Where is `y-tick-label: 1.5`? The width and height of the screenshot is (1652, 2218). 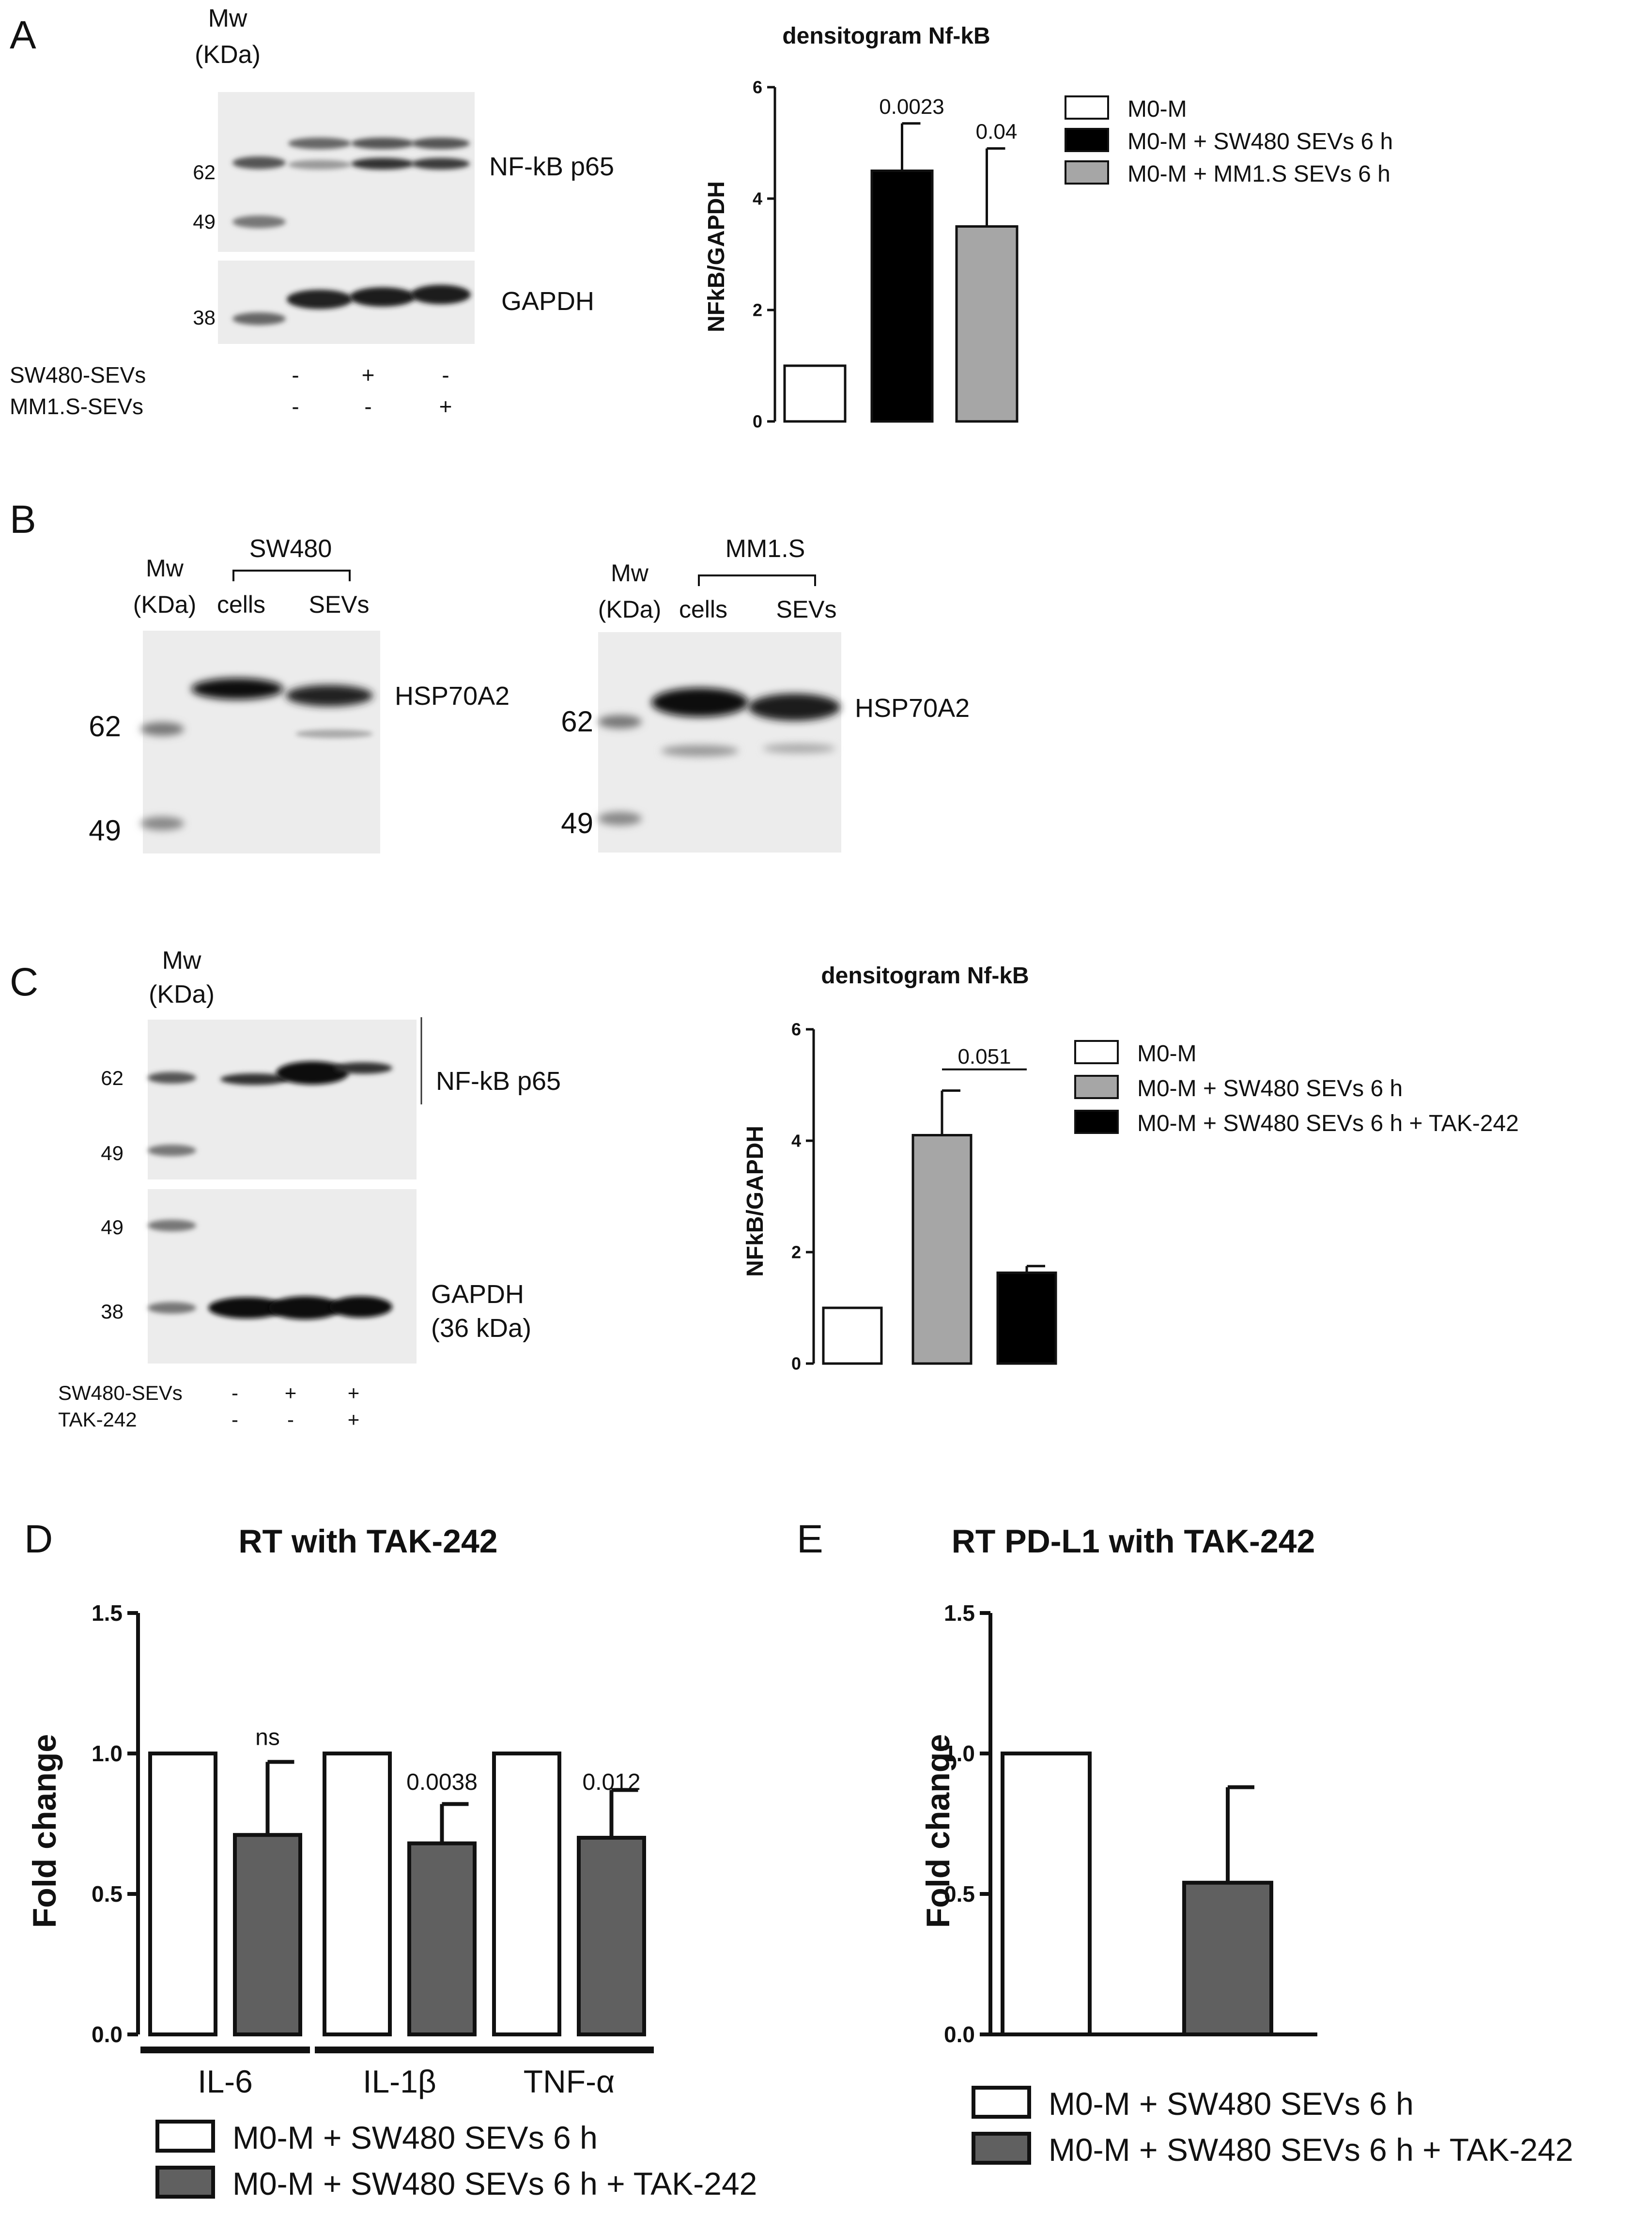
y-tick-label: 1.5 is located at coordinates (108, 1613).